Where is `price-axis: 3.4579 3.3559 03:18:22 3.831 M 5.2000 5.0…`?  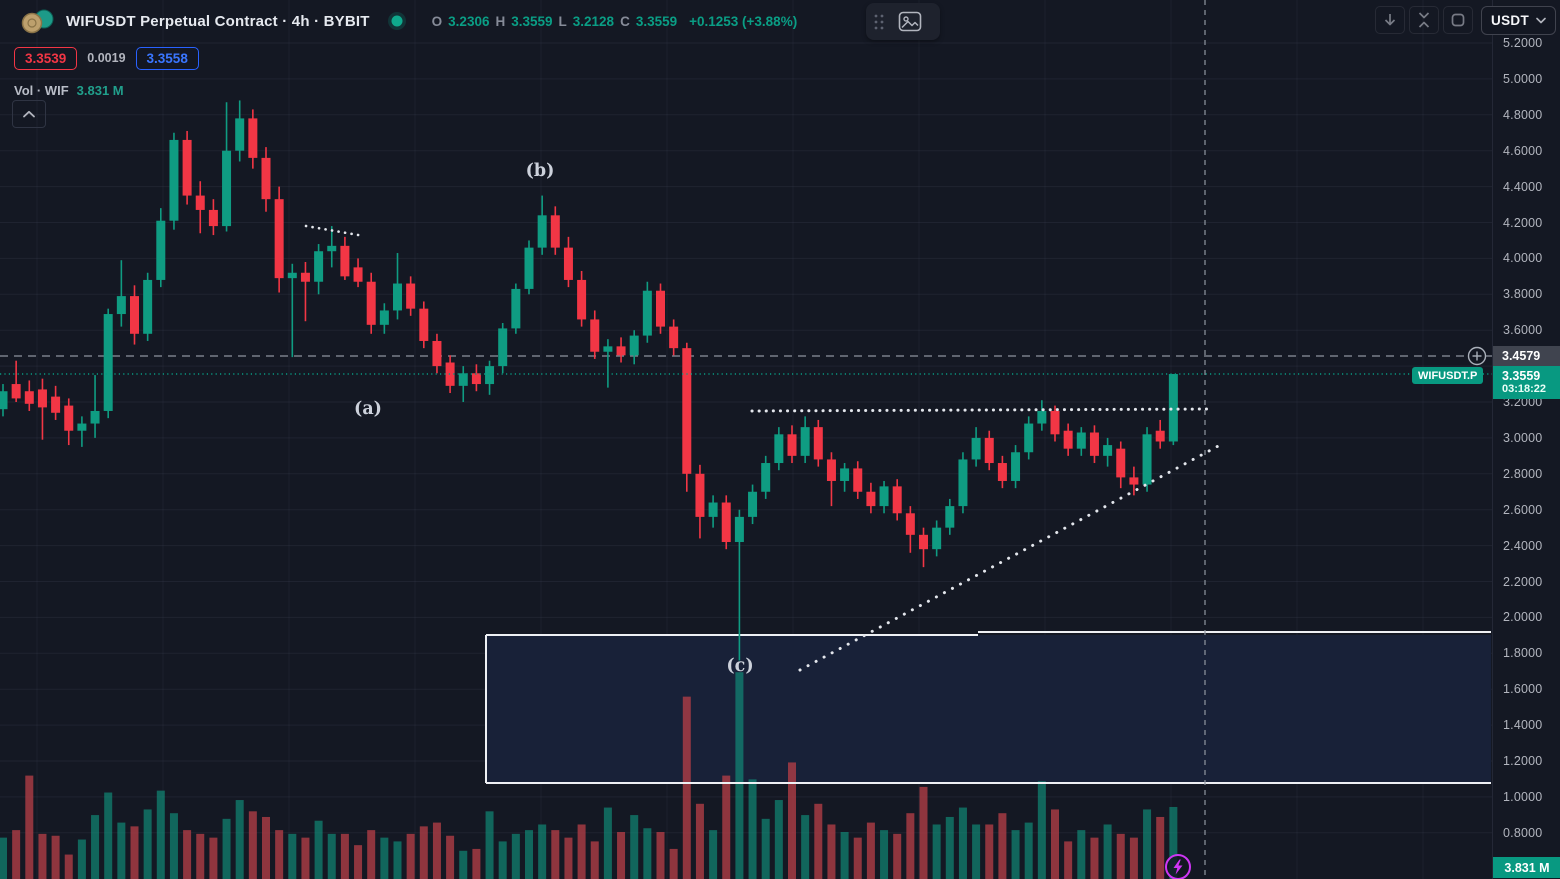 price-axis: 3.4579 3.3559 03:18:22 3.831 M 5.2000 5.0… is located at coordinates (1526, 439).